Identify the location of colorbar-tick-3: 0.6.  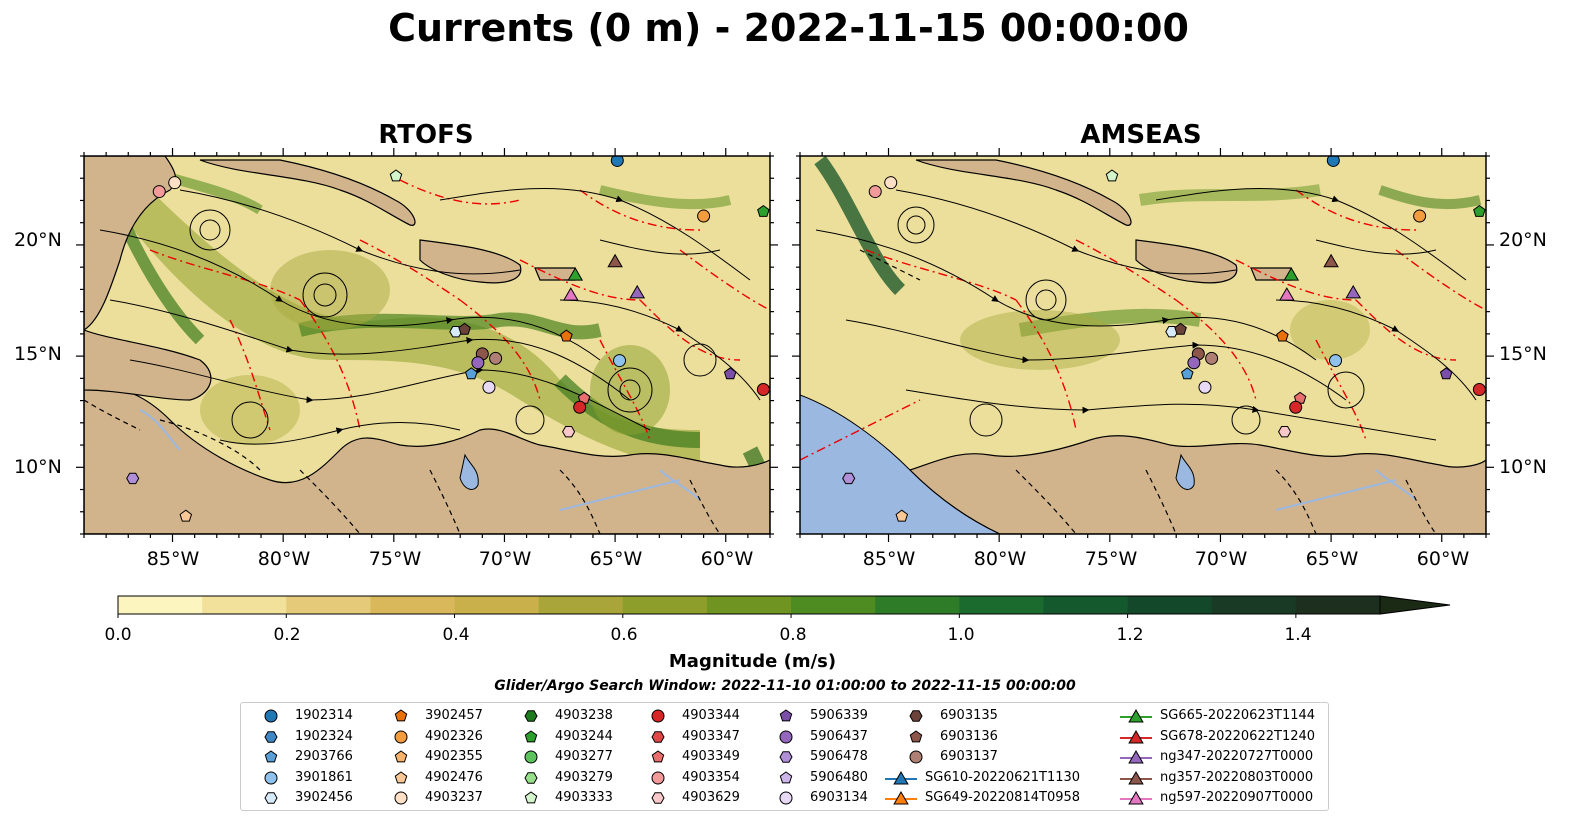
(624, 635).